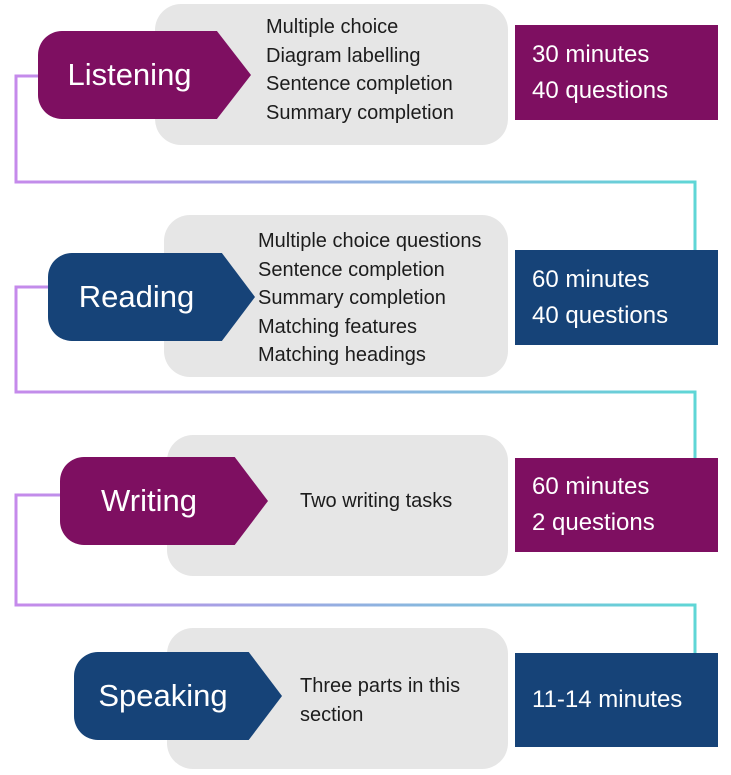 Image resolution: width=731 pixels, height=775 pixels. What do you see at coordinates (616, 297) in the screenshot?
I see `reading-stats: 60 minutes 40 questions` at bounding box center [616, 297].